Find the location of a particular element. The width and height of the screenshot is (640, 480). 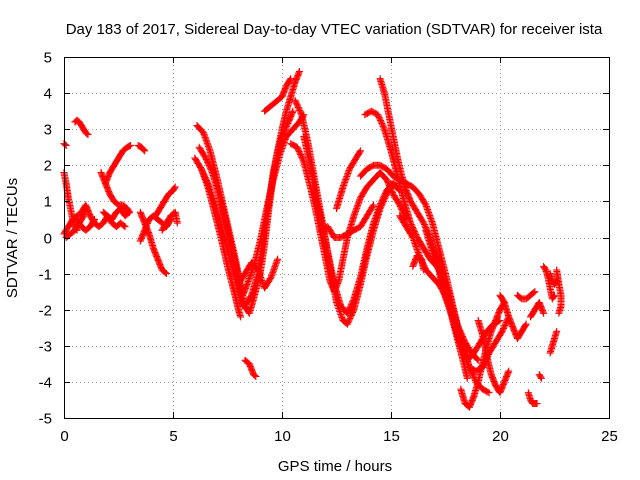

x-tick-label: 25 is located at coordinates (609, 436).